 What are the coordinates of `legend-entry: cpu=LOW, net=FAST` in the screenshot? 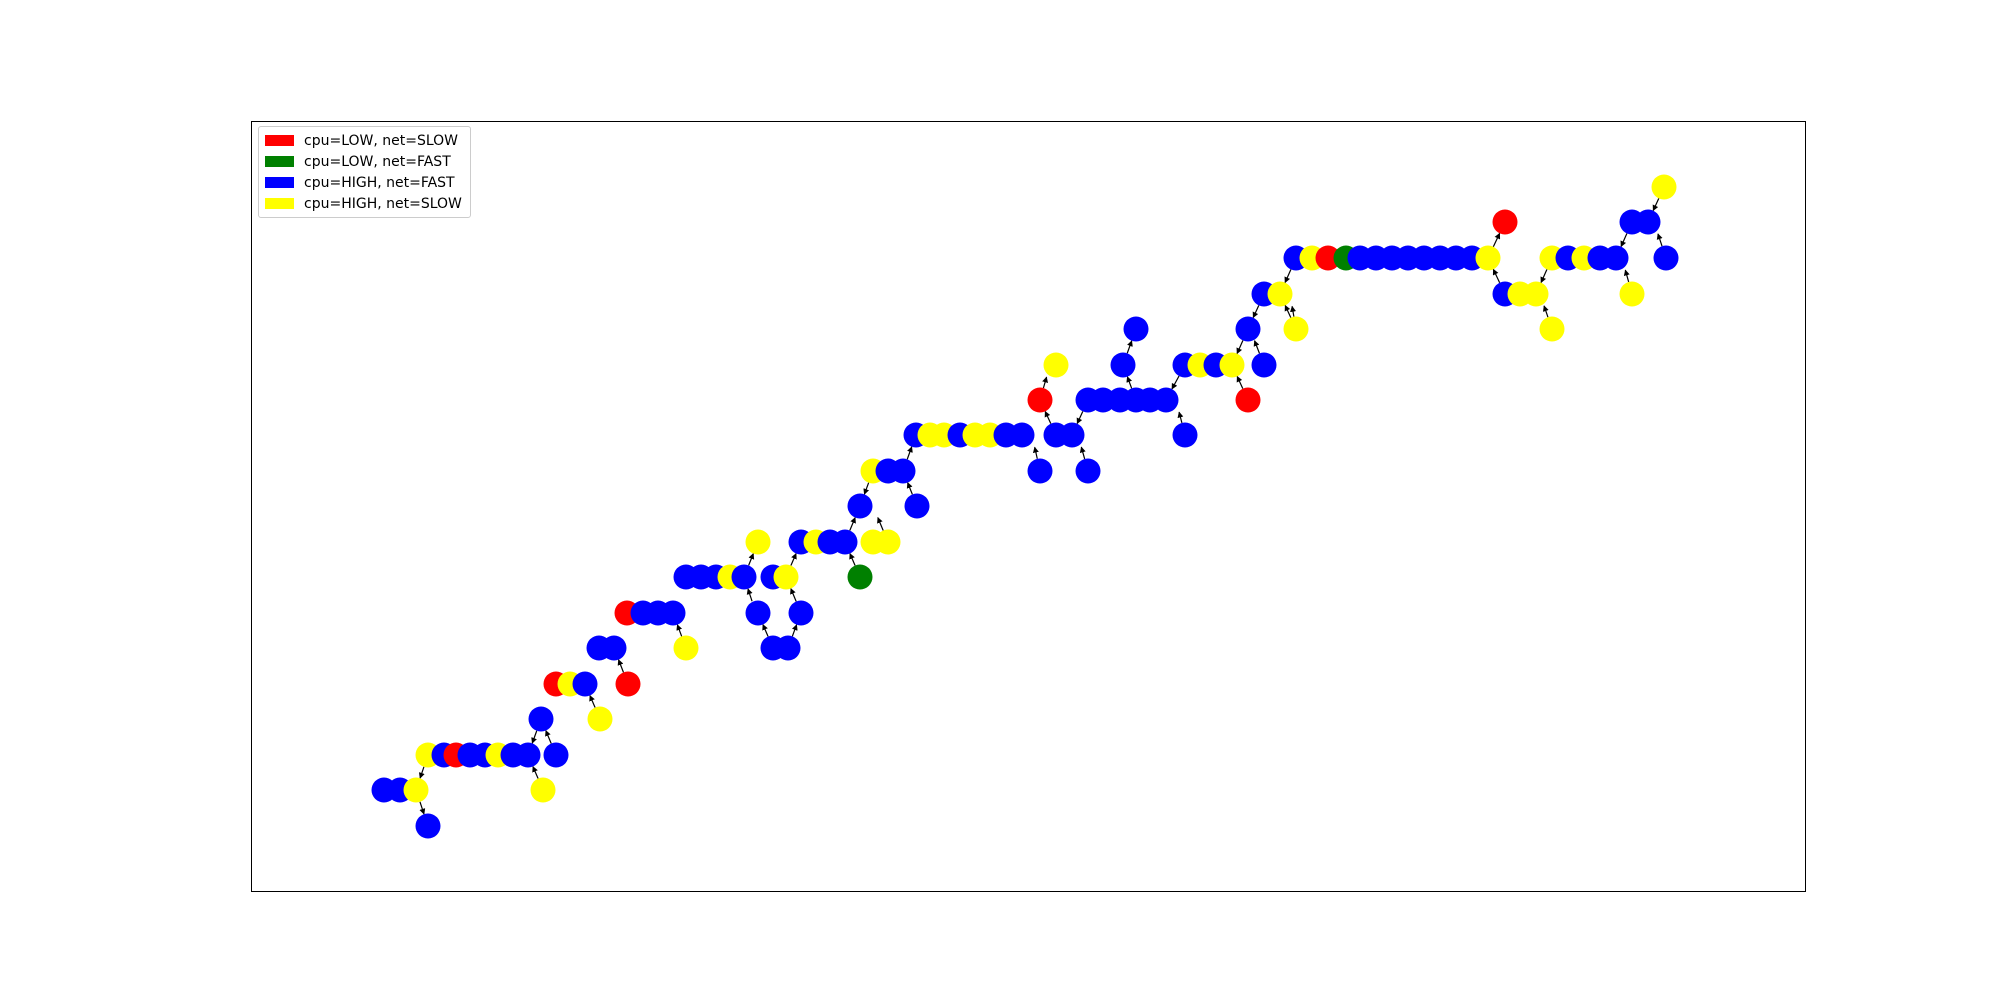 It's located at (363, 161).